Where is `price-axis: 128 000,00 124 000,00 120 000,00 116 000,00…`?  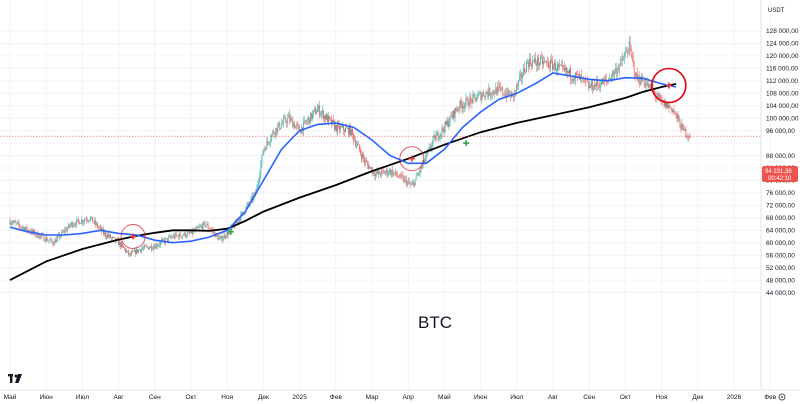 price-axis: 128 000,00 124 000,00 120 000,00 116 000,00… is located at coordinates (782, 162).